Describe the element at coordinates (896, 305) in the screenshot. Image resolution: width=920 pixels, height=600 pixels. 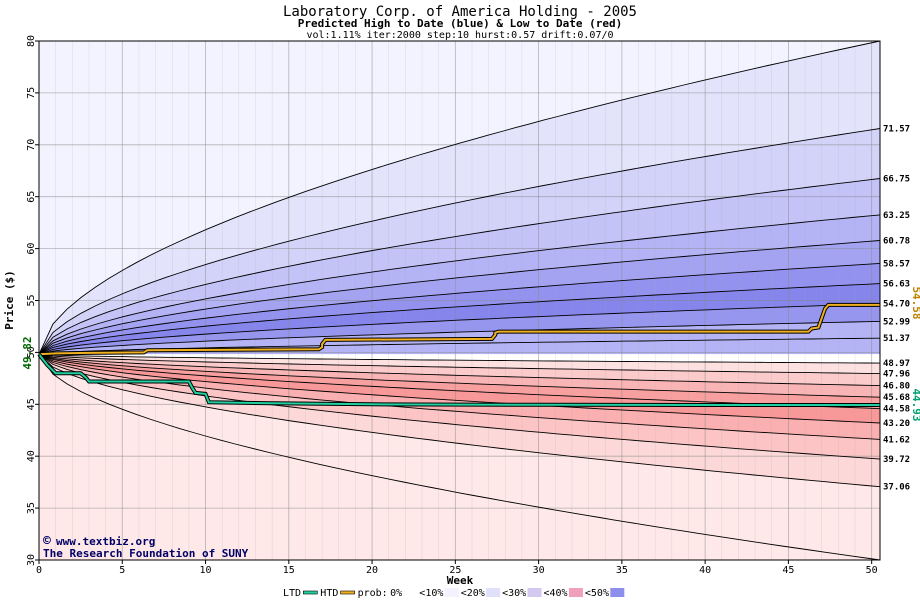
I see `band-end-label: 54.70` at that location.